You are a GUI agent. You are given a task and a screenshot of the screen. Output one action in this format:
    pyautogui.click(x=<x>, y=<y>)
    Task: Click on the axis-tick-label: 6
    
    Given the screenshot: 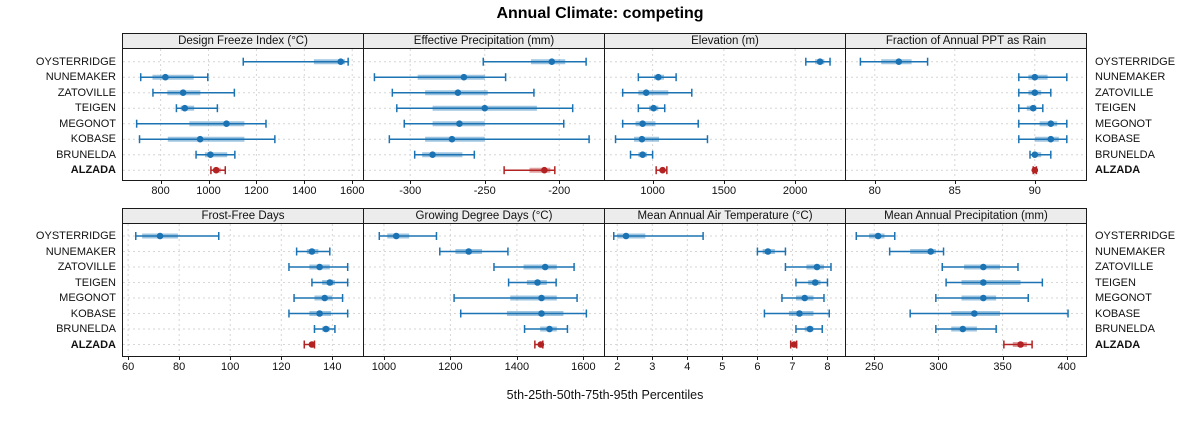 What is the action you would take?
    pyautogui.click(x=757, y=367)
    